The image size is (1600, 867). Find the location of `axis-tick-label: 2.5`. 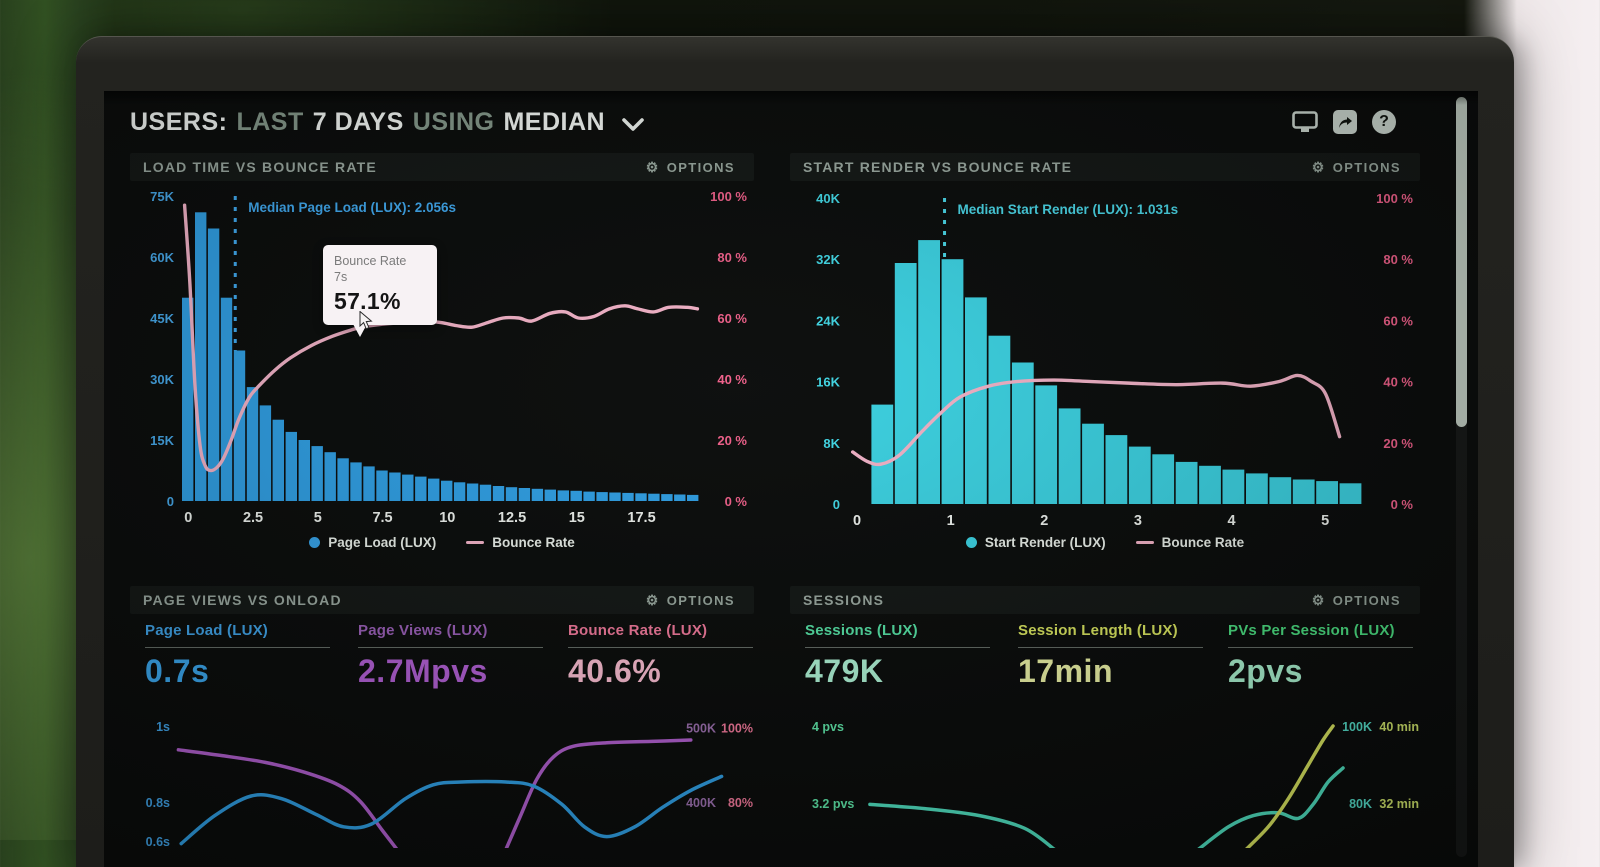

axis-tick-label: 2.5 is located at coordinates (253, 518).